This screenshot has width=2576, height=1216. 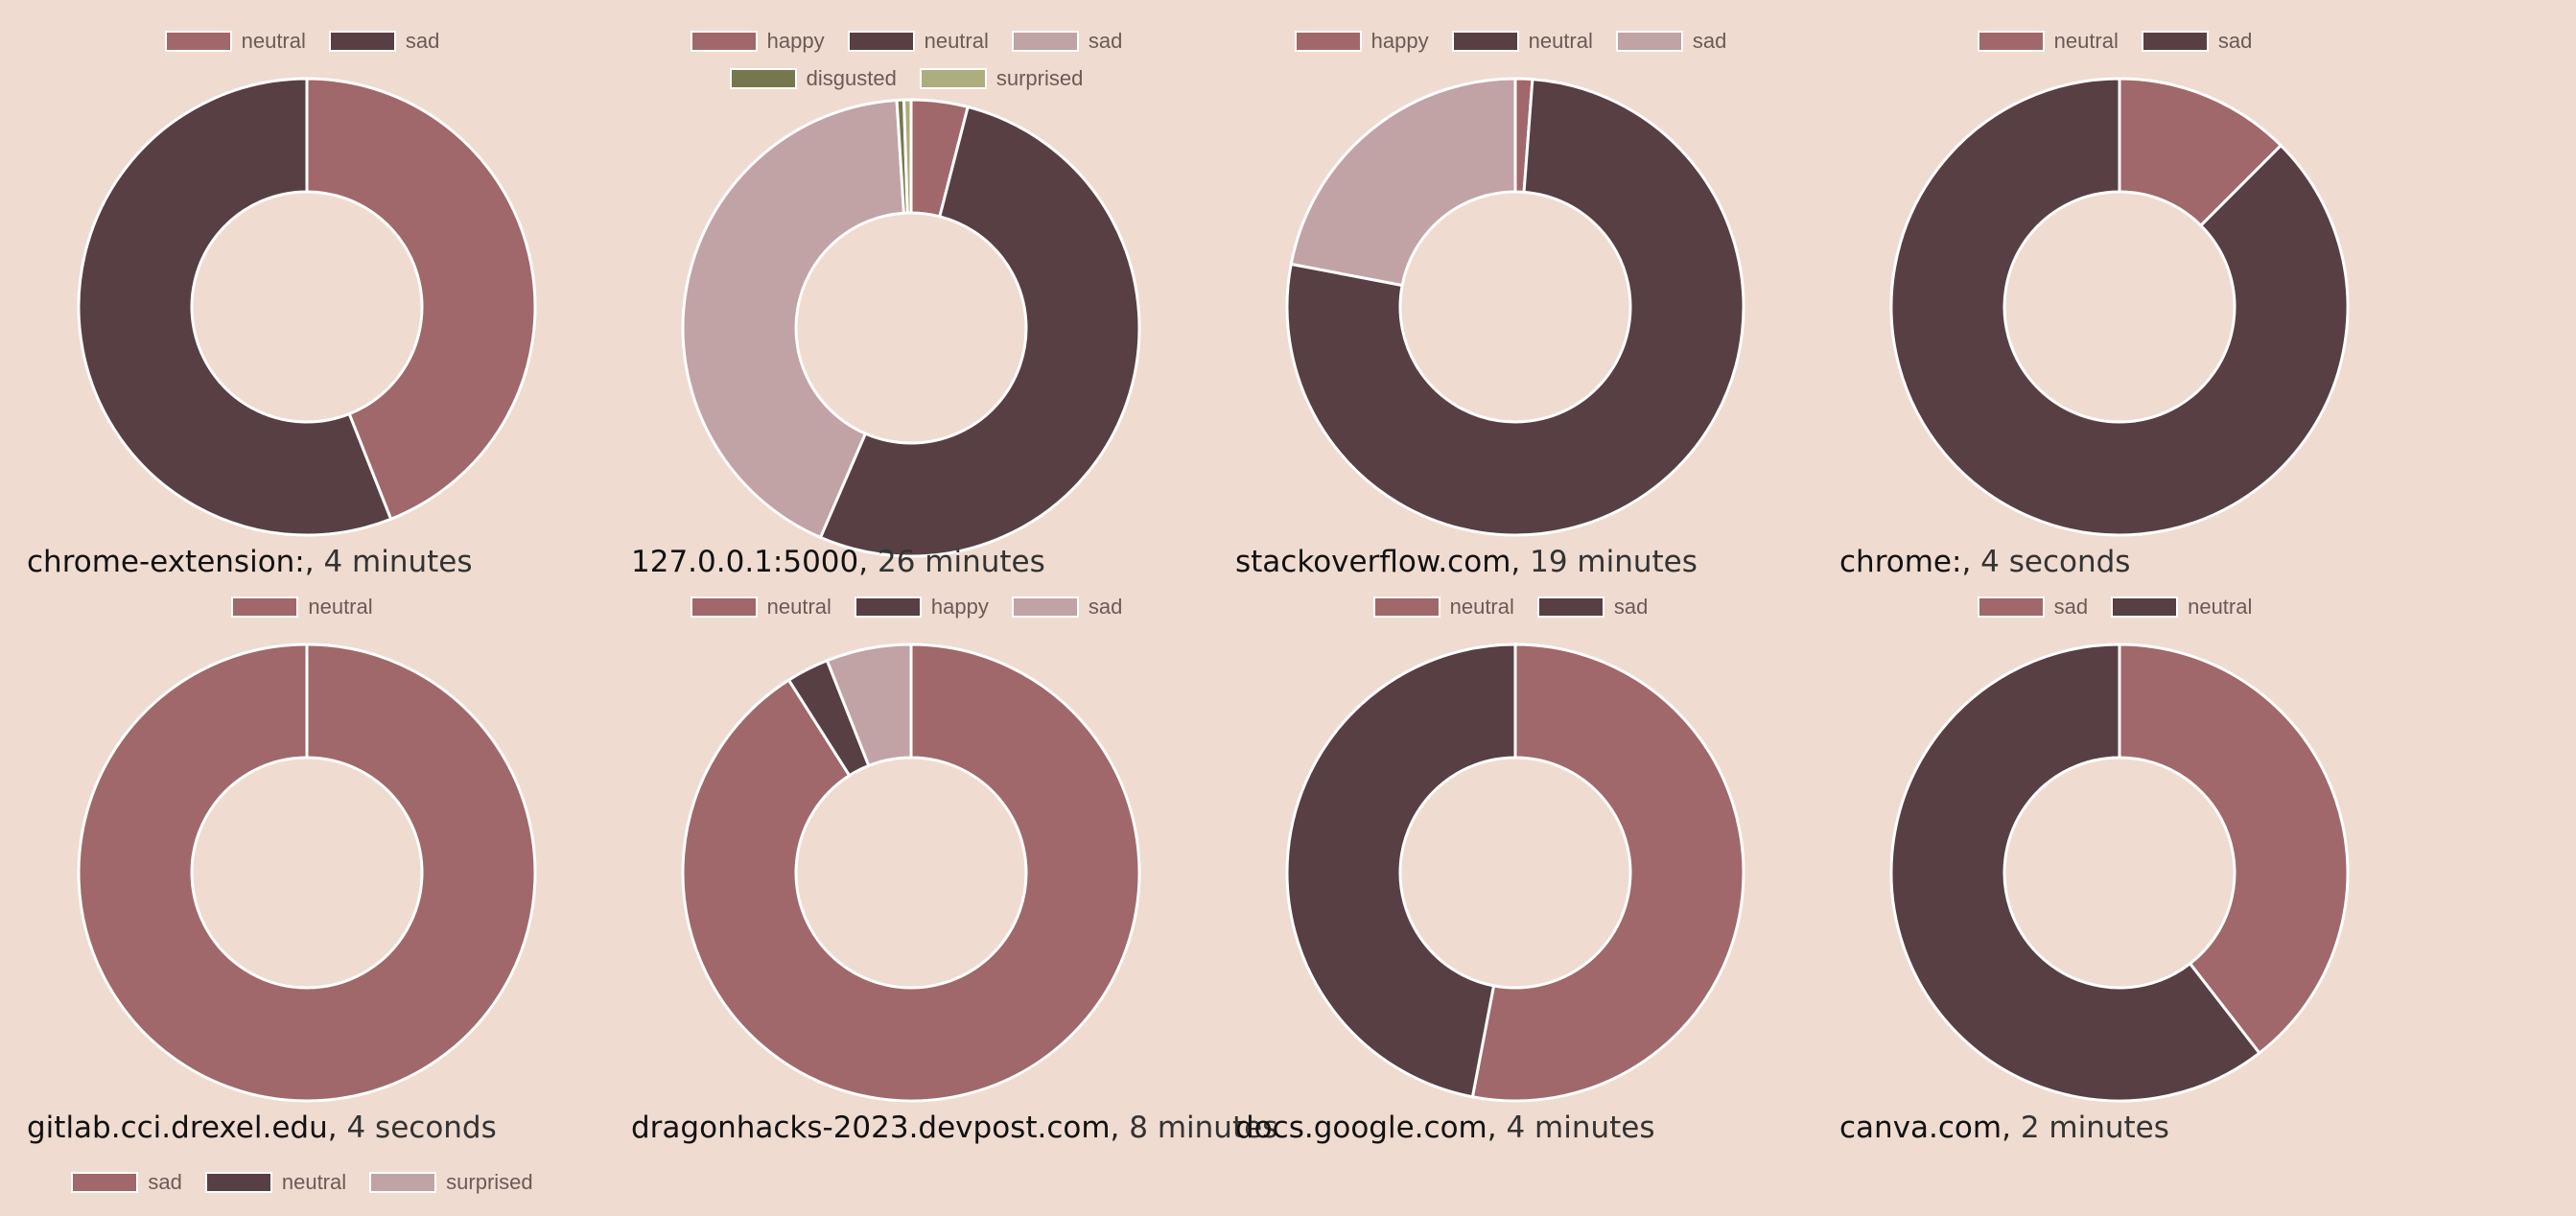 I want to click on duration: 4 minutes, so click(x=1580, y=1128).